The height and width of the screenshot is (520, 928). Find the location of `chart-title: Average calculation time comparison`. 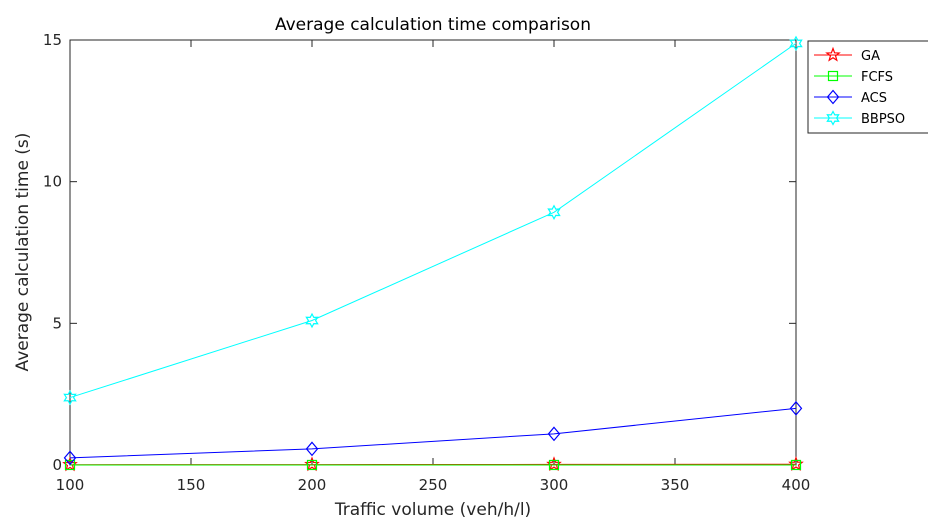

chart-title: Average calculation time comparison is located at coordinates (433, 25).